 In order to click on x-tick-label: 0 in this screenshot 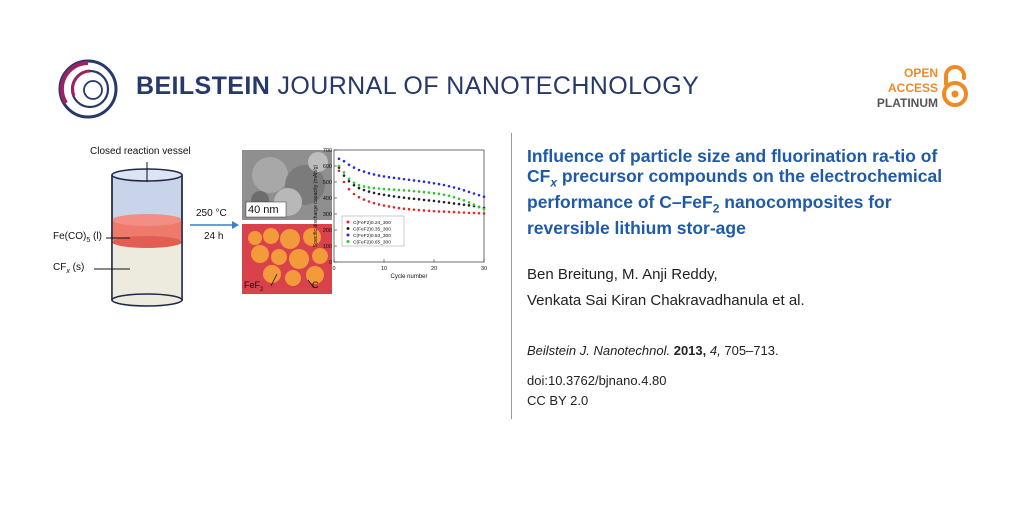, I will do `click(333, 269)`.